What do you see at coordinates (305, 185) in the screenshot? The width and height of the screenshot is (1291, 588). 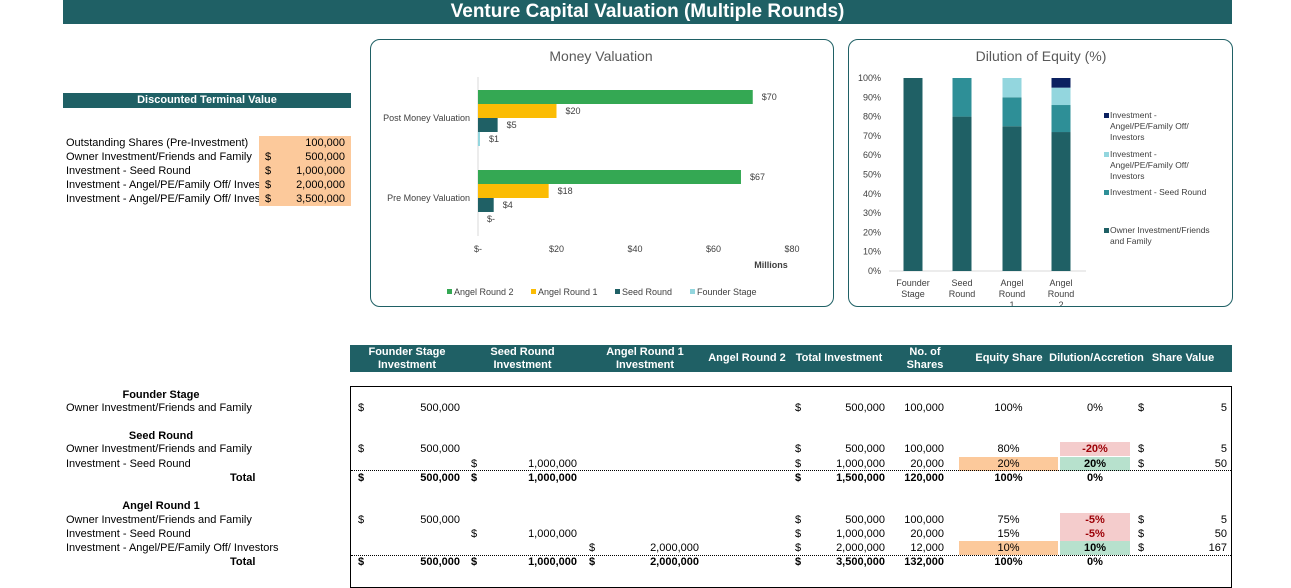 I see `input-field: $2,000,000` at bounding box center [305, 185].